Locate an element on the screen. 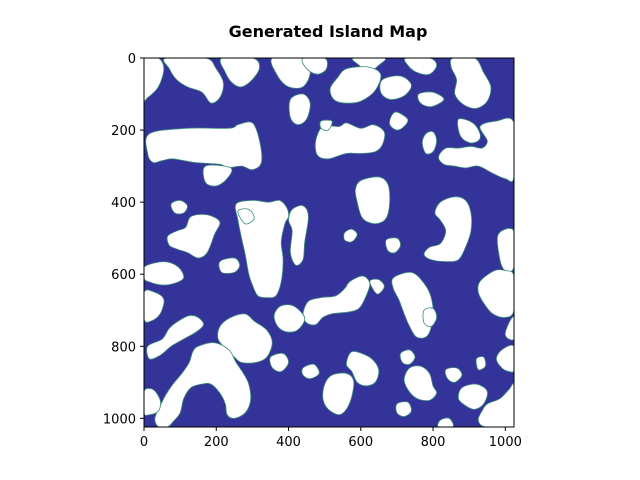 This screenshot has height=480, width=640. y-tick-label: 0 is located at coordinates (132, 59).